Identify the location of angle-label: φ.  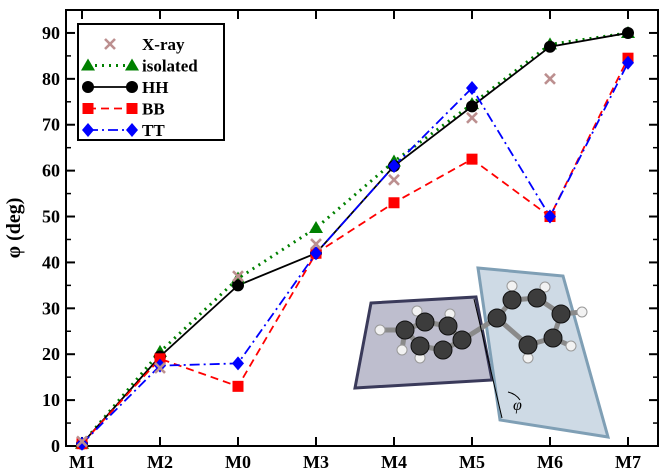
(517, 405).